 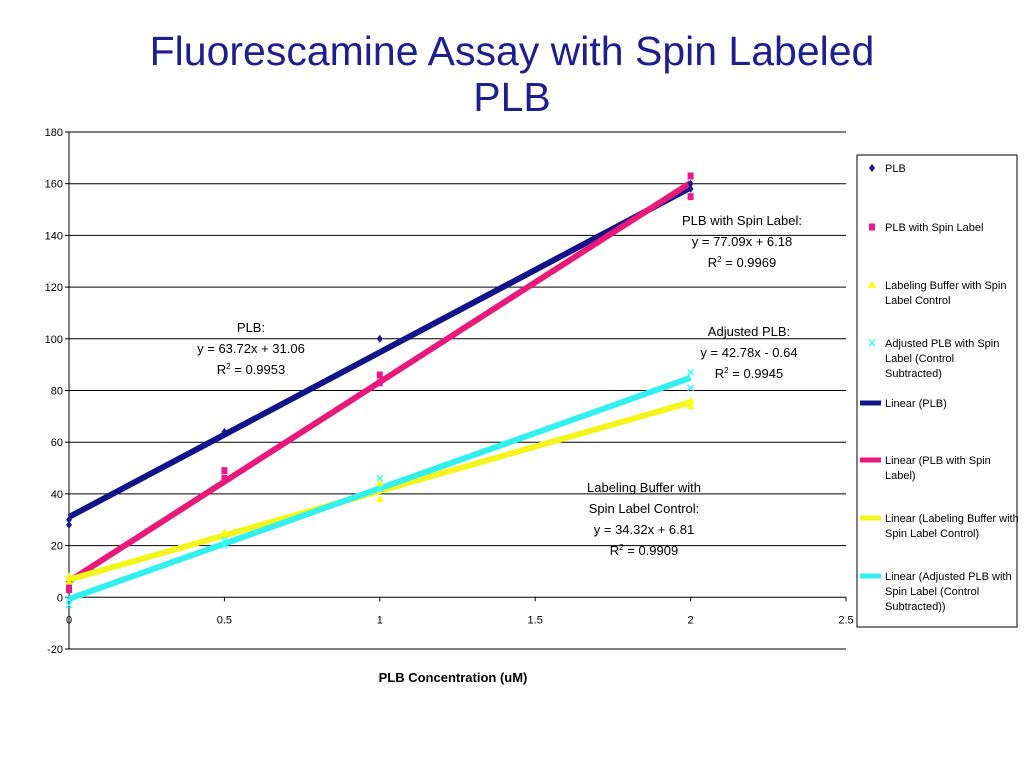 What do you see at coordinates (644, 529) in the screenshot?
I see `annotation-line: y = 34.32x + 6.81` at bounding box center [644, 529].